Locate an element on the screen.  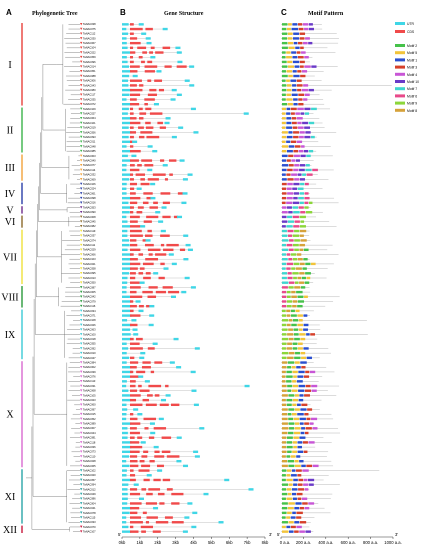
gene-label: TaNAC109 is located at coordinates (89, 109).